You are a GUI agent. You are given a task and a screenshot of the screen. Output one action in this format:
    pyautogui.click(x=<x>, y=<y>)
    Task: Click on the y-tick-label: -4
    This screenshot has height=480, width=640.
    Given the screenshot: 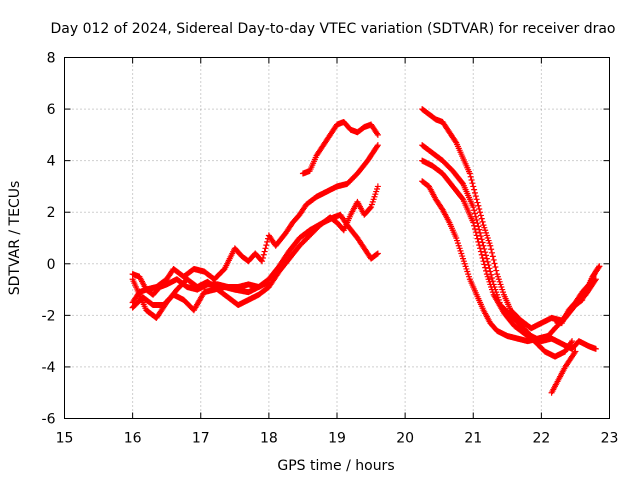 What is the action you would take?
    pyautogui.click(x=49, y=368)
    